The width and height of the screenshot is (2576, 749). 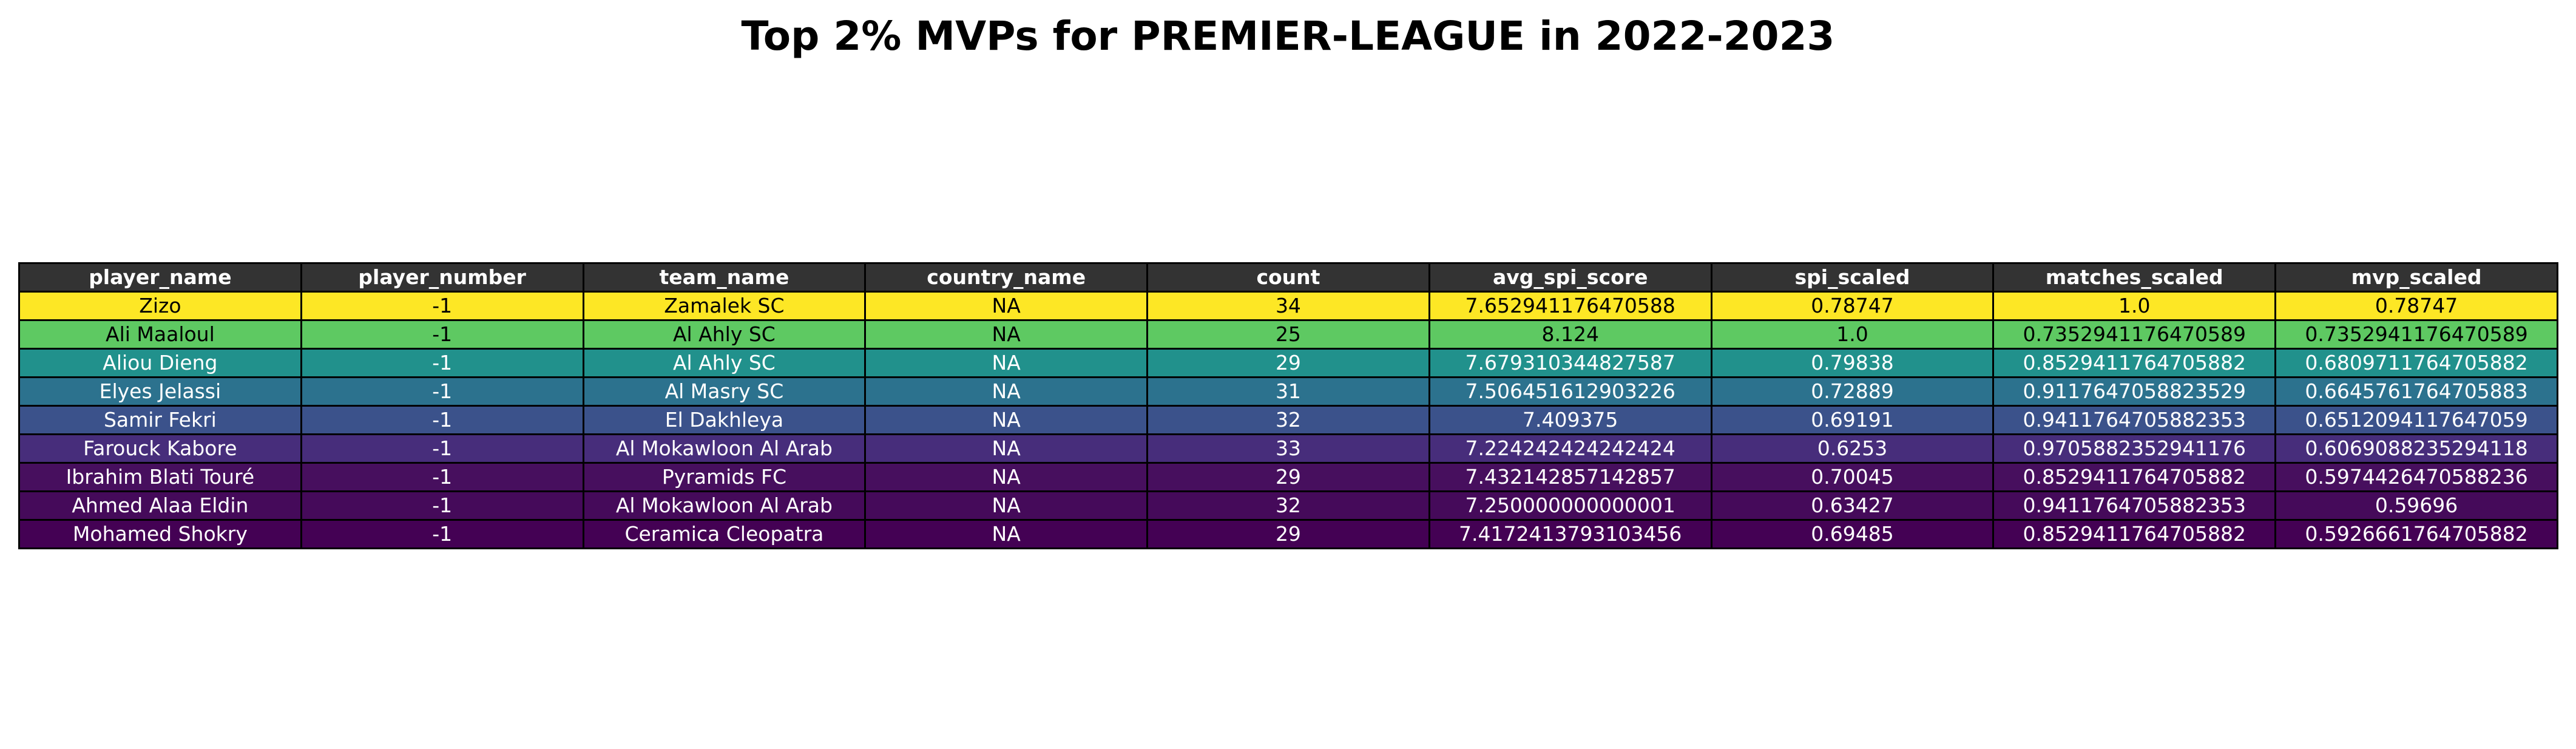 I want to click on column-header-mvp-scaled: mvp_scaled, so click(x=2416, y=277).